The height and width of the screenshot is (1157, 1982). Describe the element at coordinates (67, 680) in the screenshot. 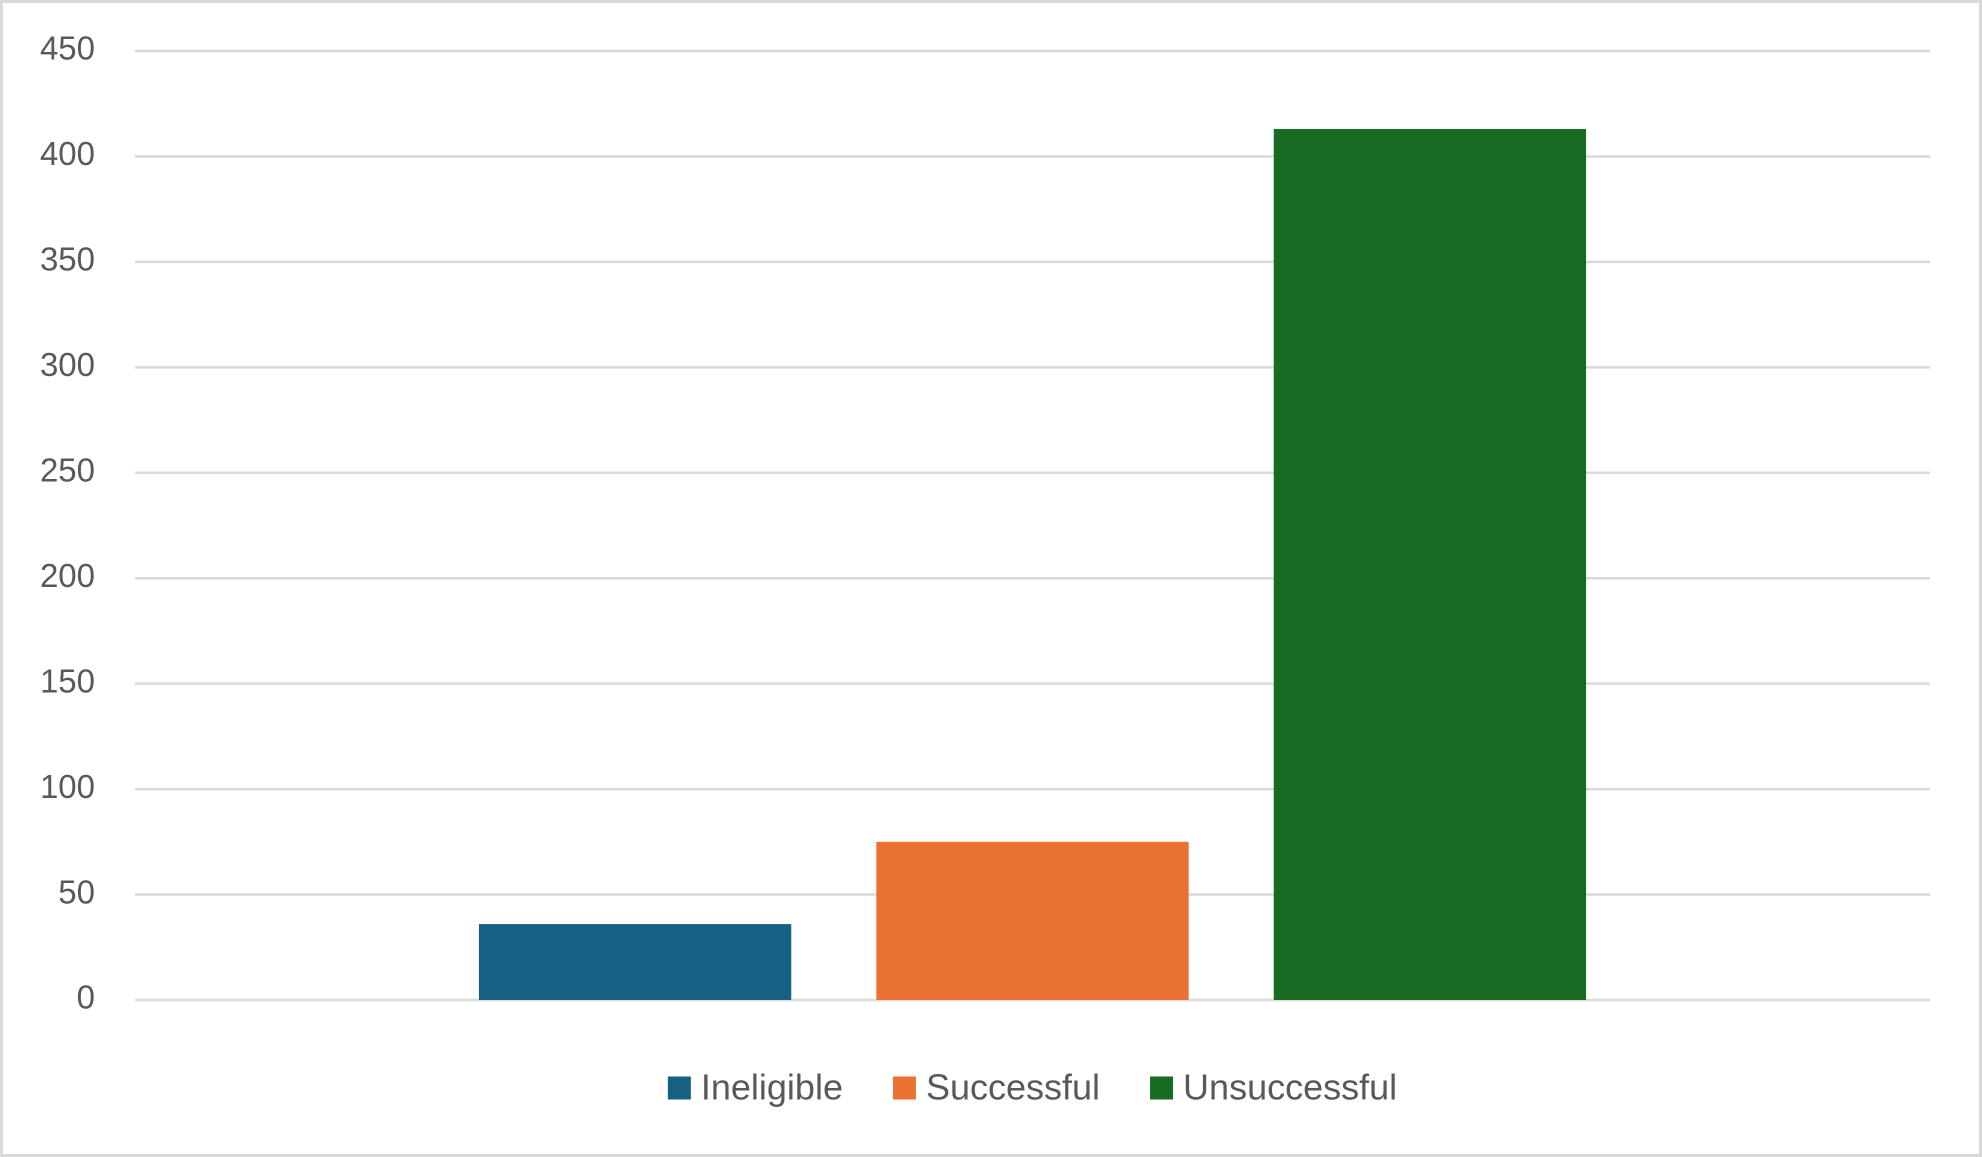

I see `y-tick-label: 150` at that location.